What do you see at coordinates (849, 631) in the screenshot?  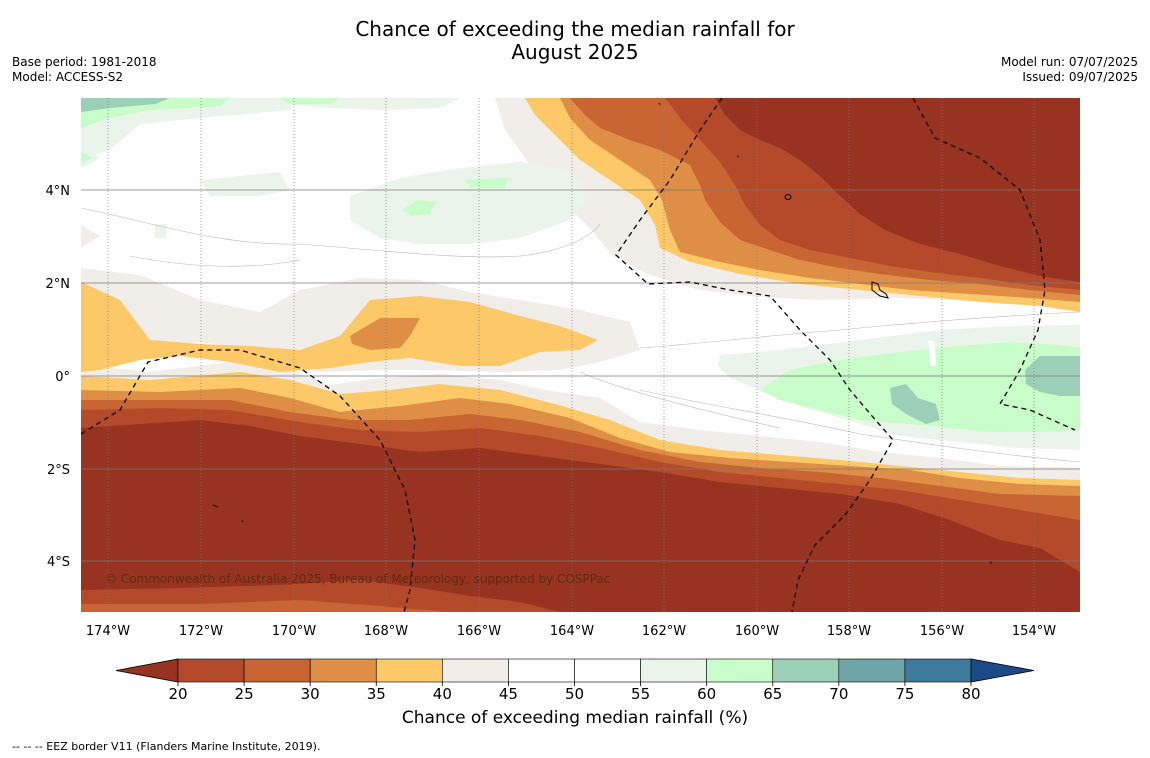 I see `lon-label: 158°W` at bounding box center [849, 631].